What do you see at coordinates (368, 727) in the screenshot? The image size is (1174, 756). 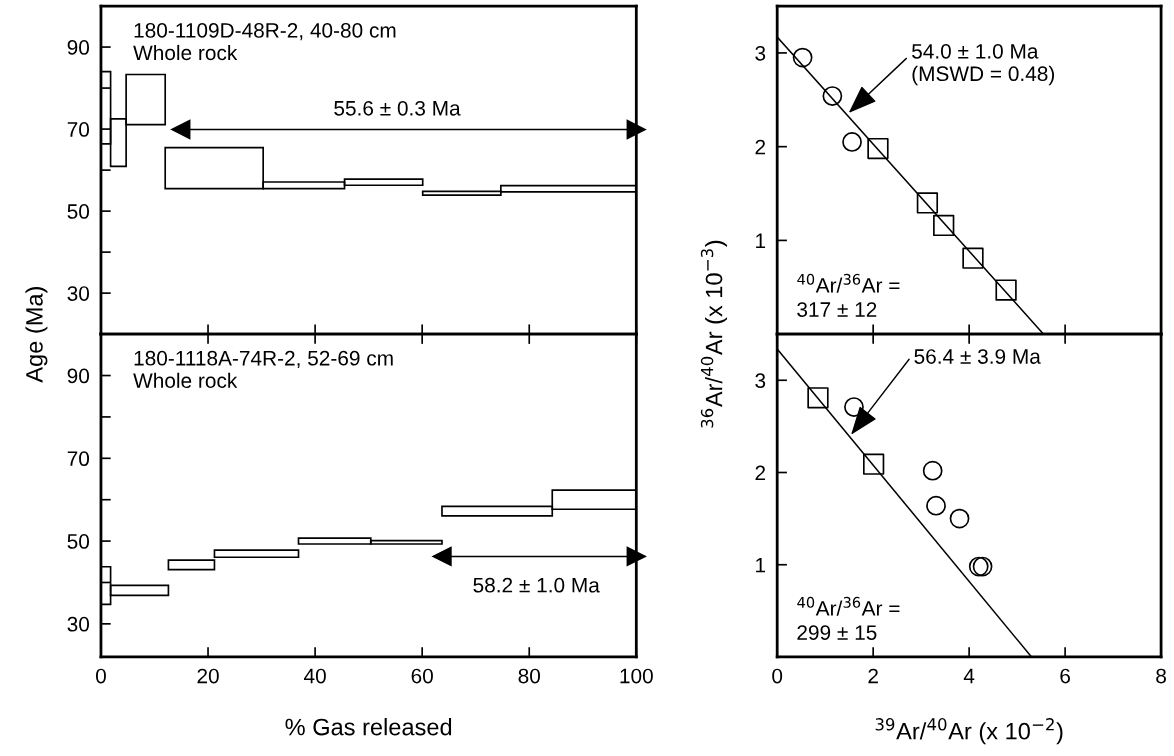 I see `x-axis-title: % Gas released` at bounding box center [368, 727].